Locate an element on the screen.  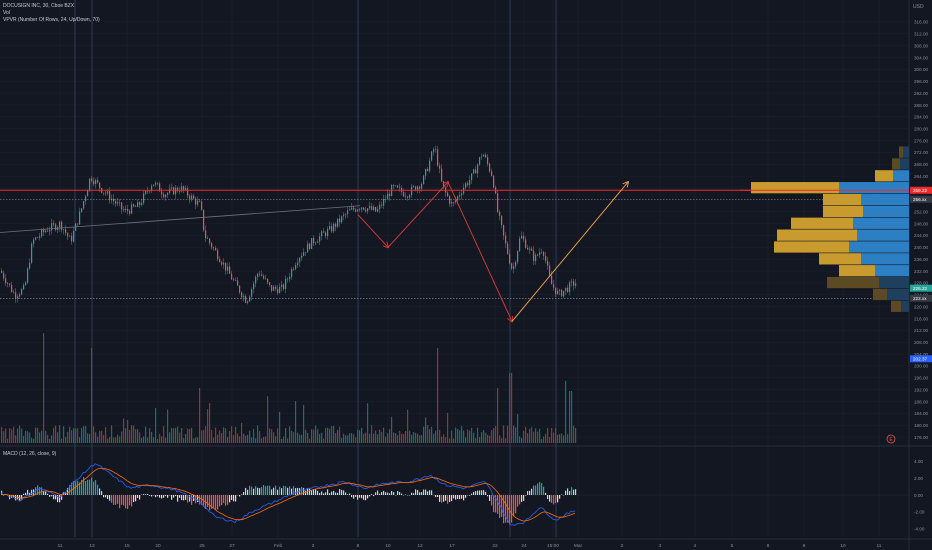
price-tick-label: 244.00 is located at coordinates (921, 235).